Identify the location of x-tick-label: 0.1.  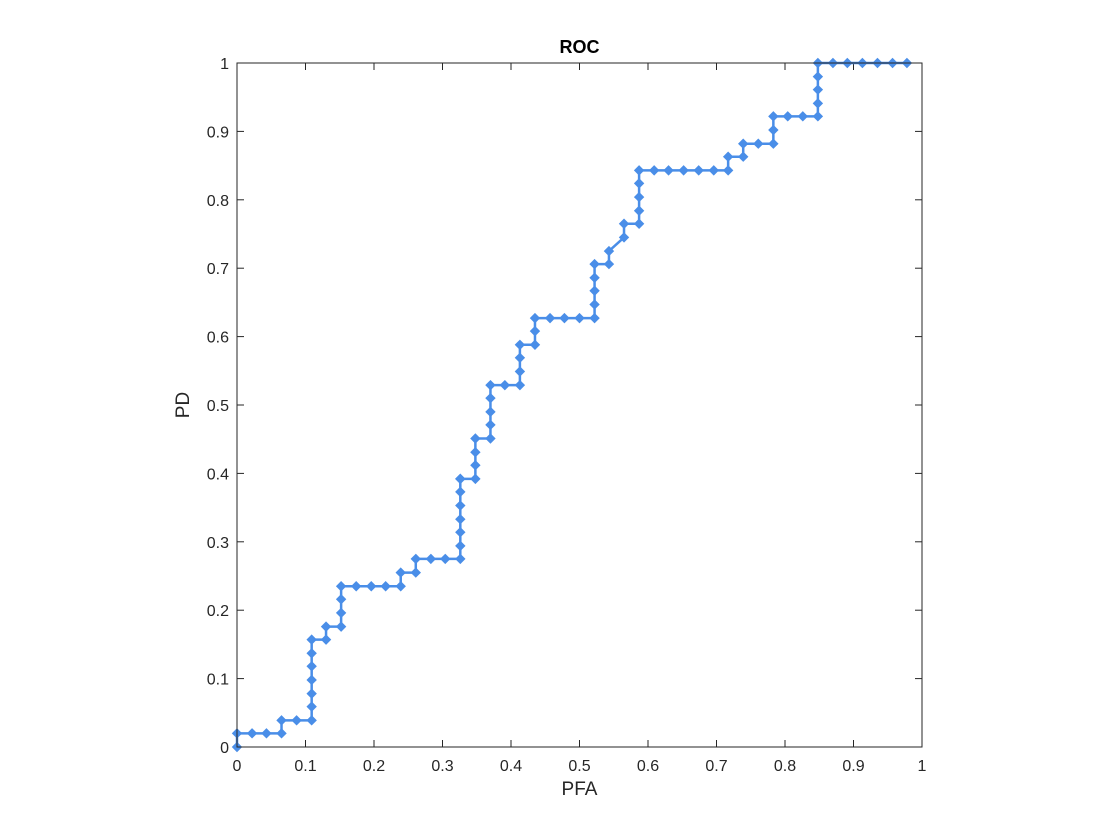
(305, 766).